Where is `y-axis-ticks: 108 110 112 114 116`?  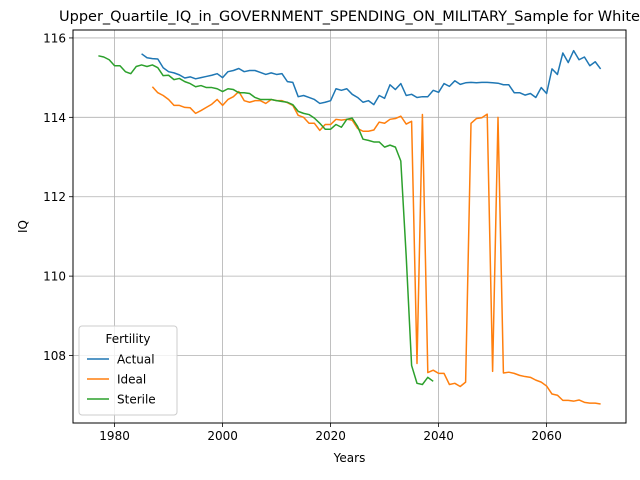
y-axis-ticks: 108 110 112 114 116 is located at coordinates (58, 197).